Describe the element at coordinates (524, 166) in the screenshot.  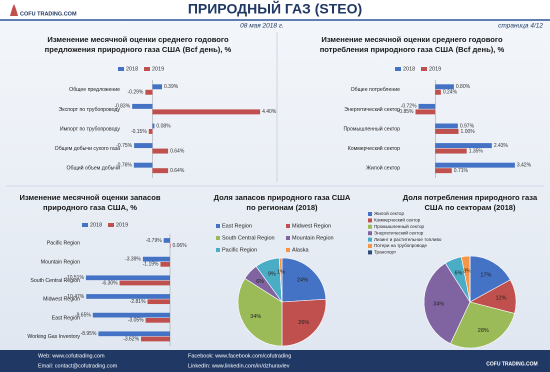
I see `value-label: 3.42%` at that location.